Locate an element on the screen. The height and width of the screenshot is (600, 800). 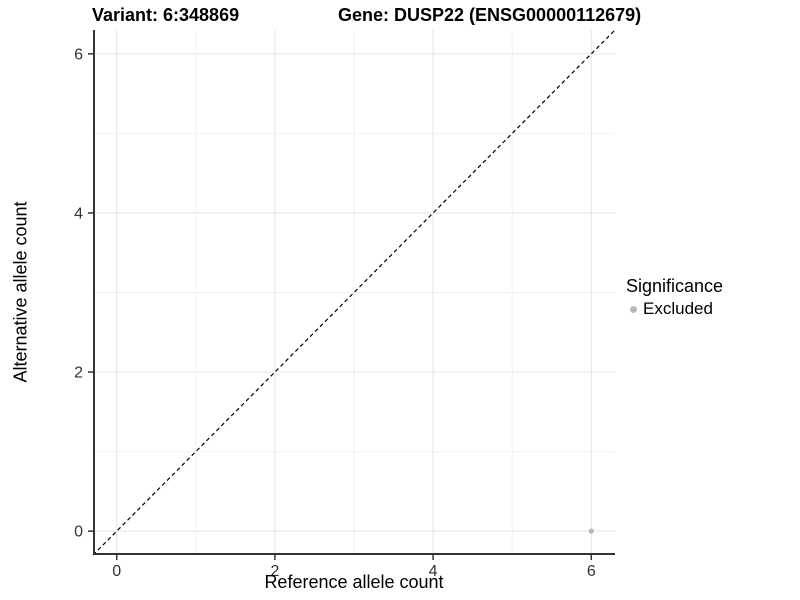
y-tick-label: 6 is located at coordinates (78, 54).